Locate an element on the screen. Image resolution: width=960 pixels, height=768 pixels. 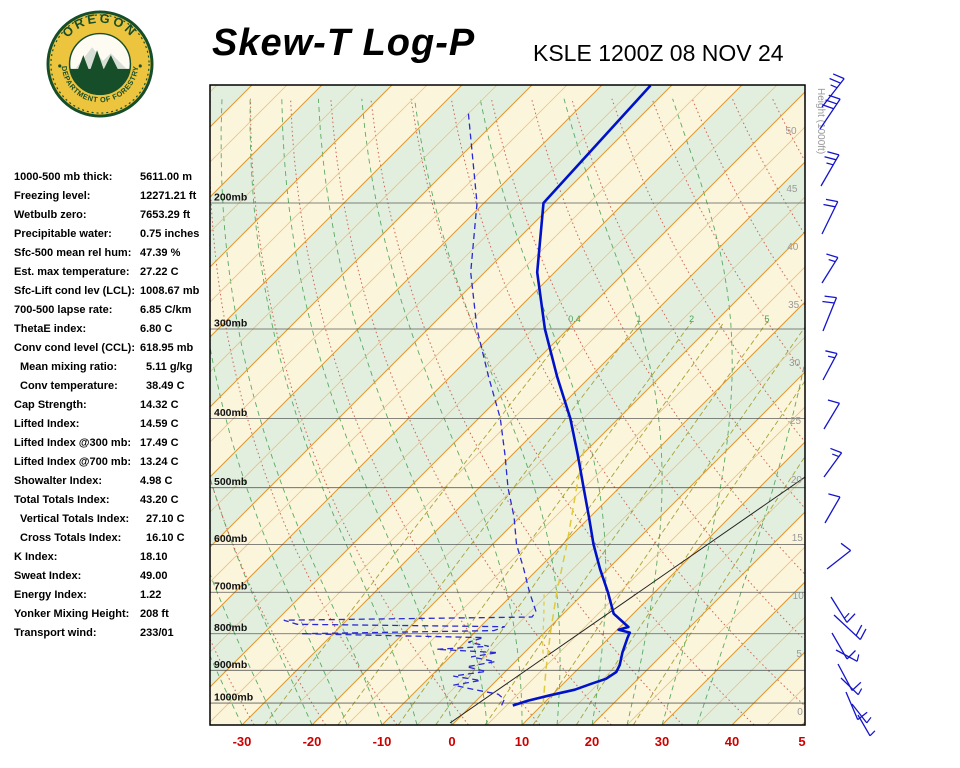
stat-row: Sfc-Lift cond lev (LCL): 1008.67 mb is located at coordinates (116, 290).